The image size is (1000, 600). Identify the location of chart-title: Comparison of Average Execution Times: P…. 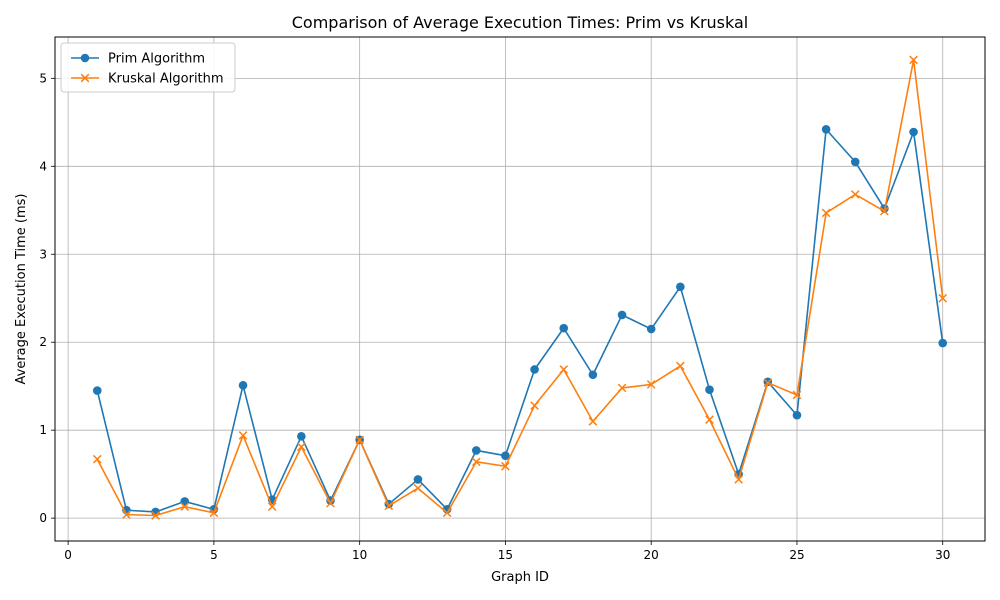
(520, 22).